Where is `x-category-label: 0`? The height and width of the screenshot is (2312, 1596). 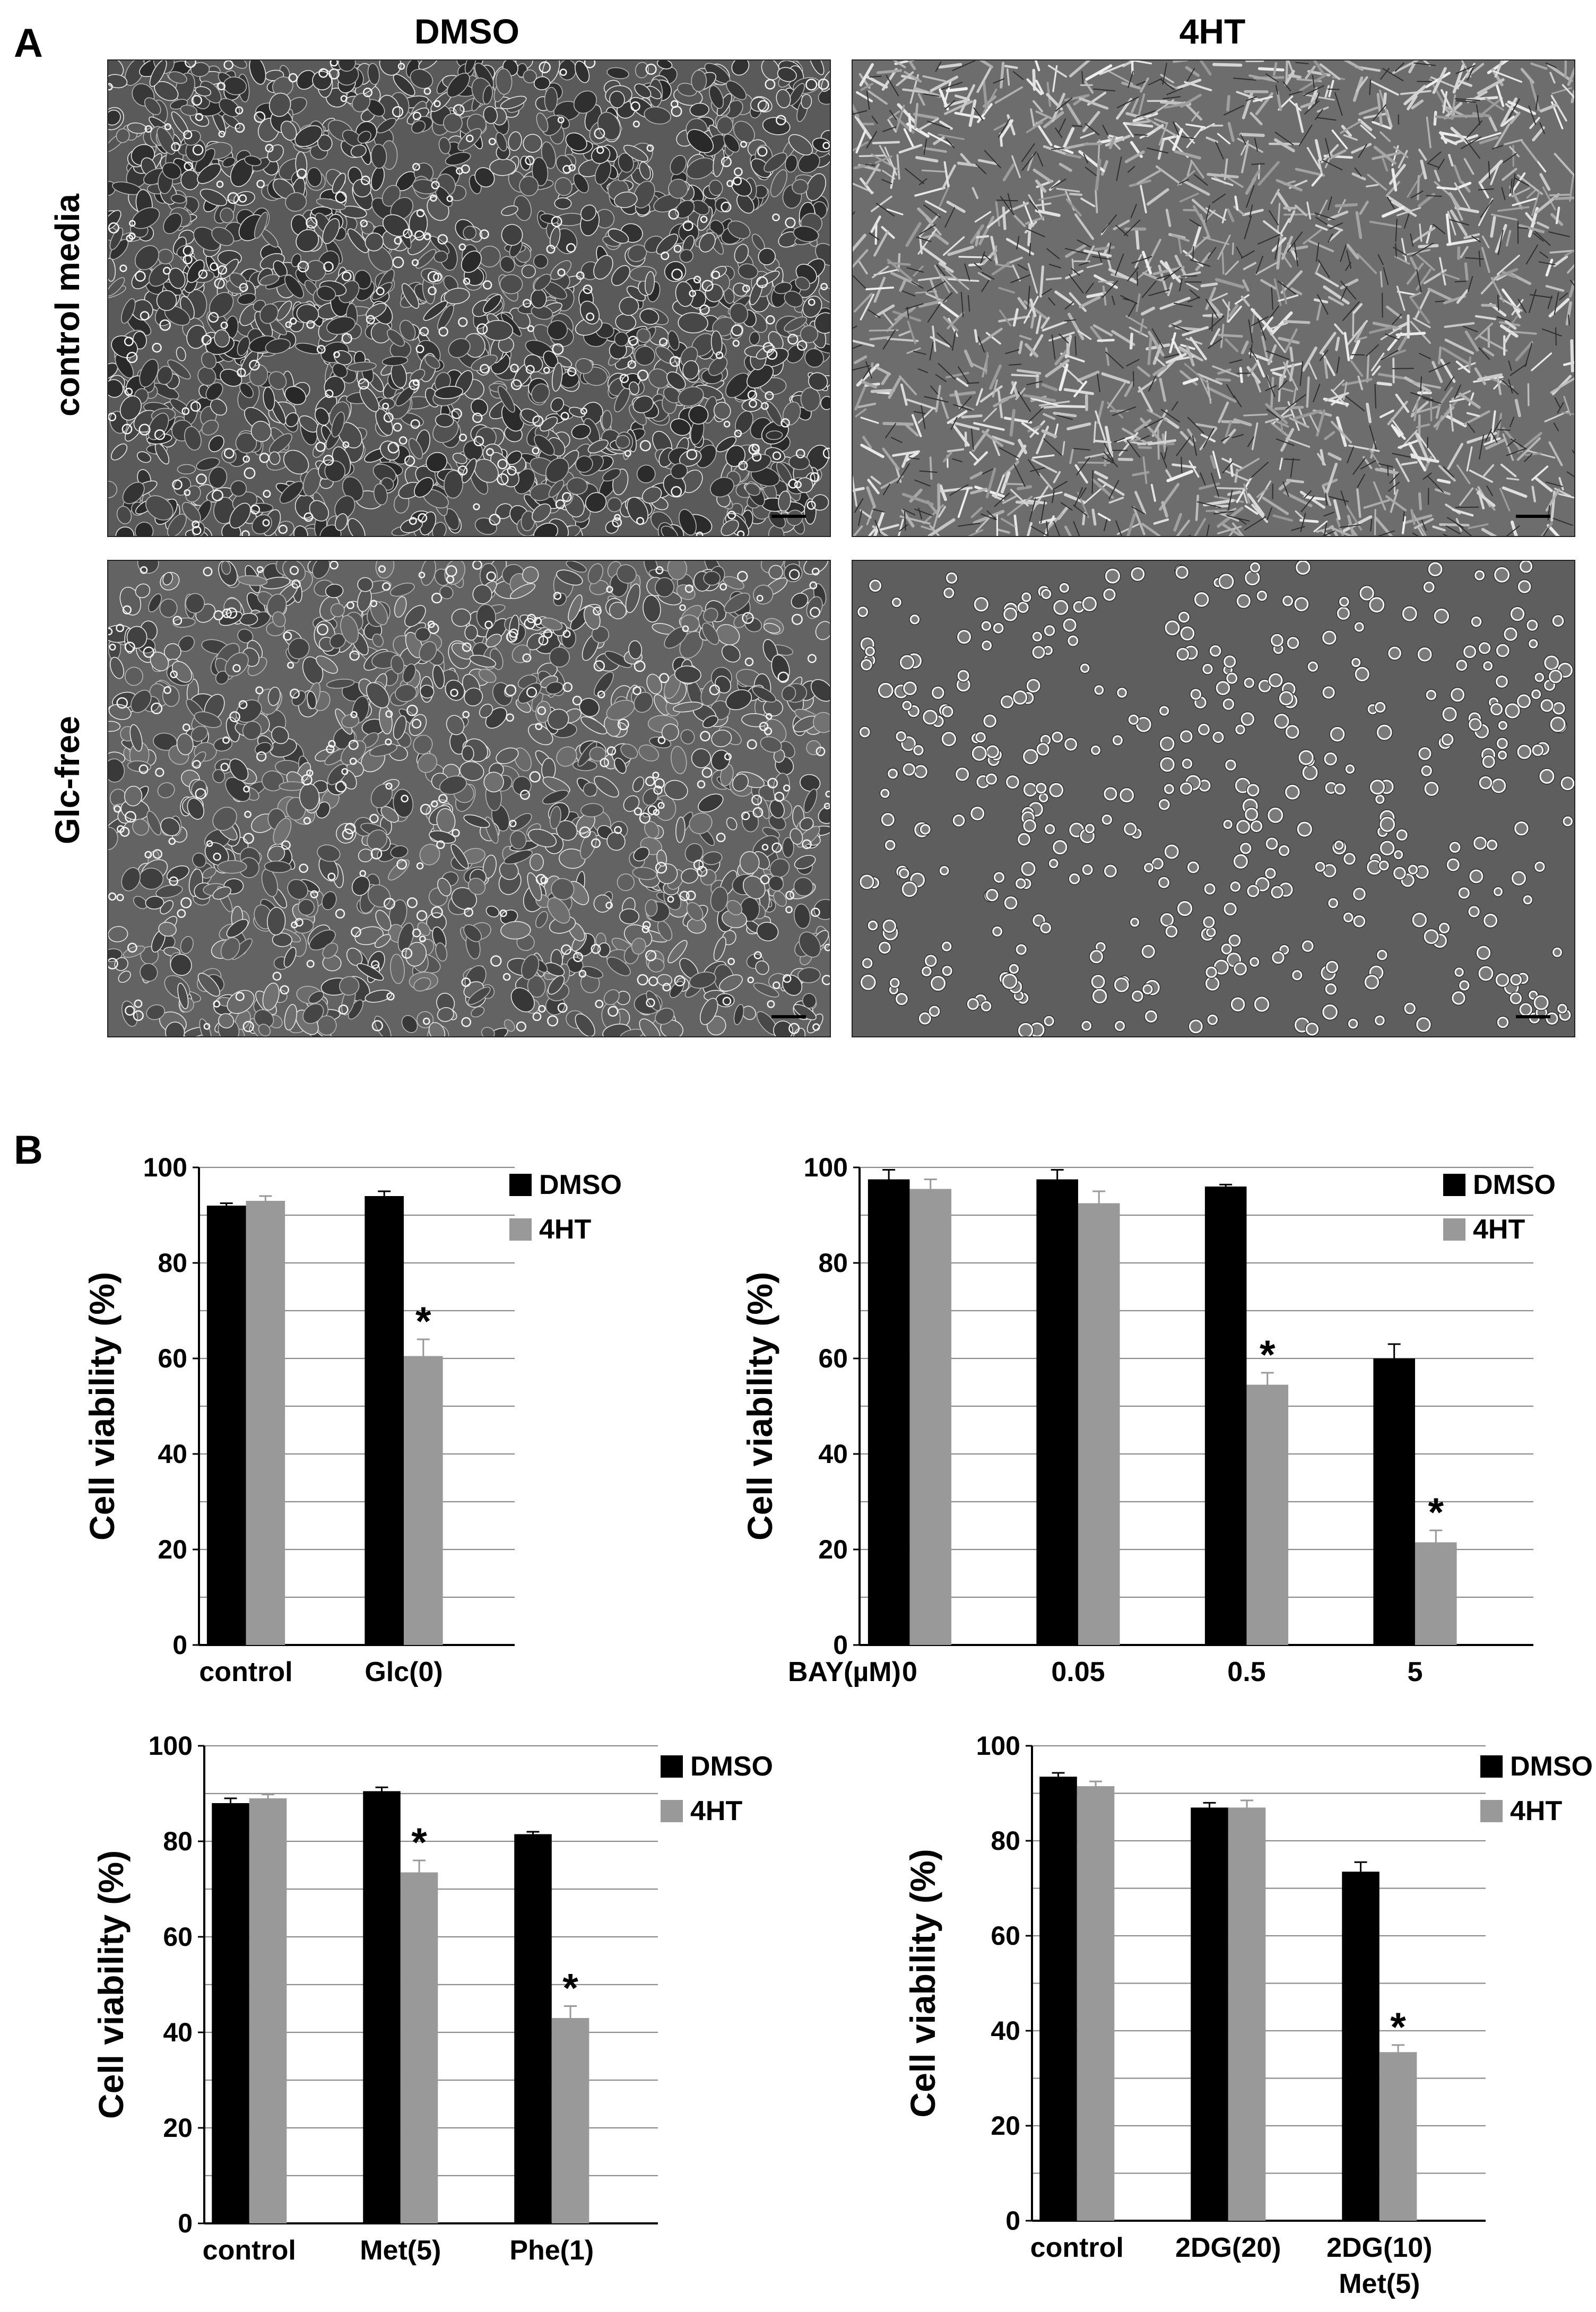 x-category-label: 0 is located at coordinates (909, 1672).